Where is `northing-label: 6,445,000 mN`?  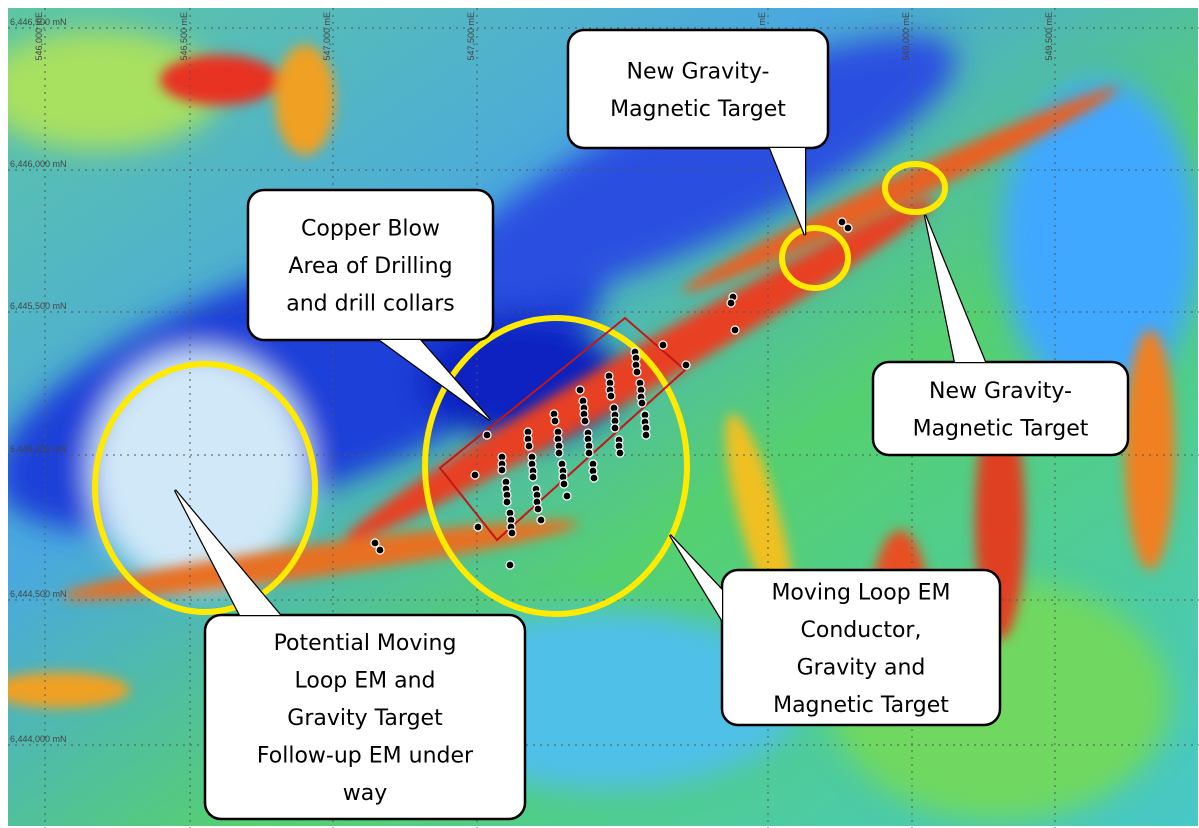
northing-label: 6,445,000 mN is located at coordinates (38, 449).